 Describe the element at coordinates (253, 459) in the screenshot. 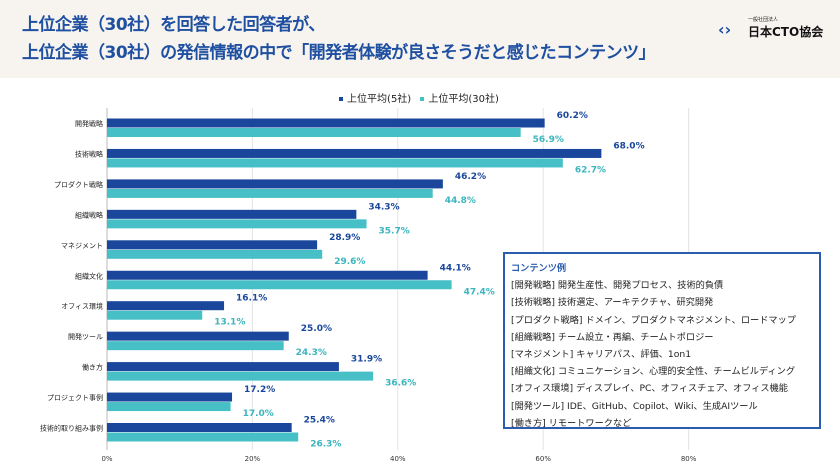

I see `x-tick-label: 20%` at that location.